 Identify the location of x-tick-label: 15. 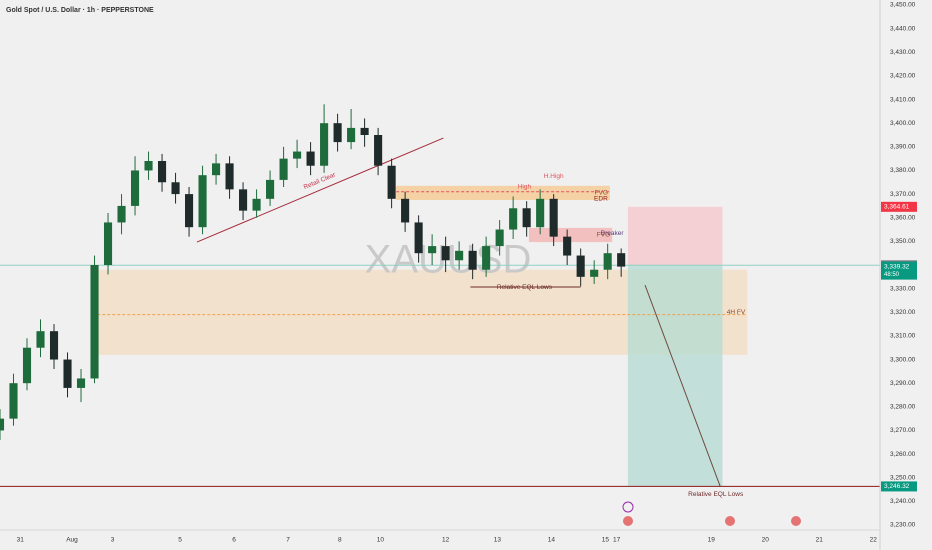
(606, 540).